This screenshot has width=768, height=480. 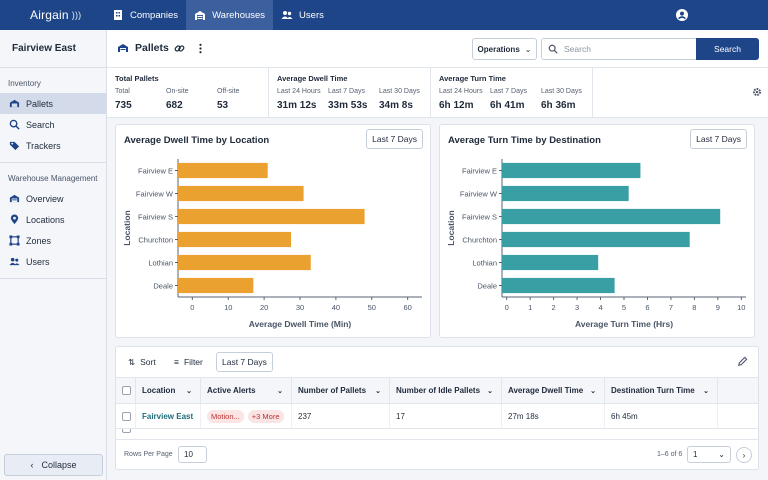 I want to click on page-header: Pallets Operations ⌄ Search Search, so click(x=437, y=49).